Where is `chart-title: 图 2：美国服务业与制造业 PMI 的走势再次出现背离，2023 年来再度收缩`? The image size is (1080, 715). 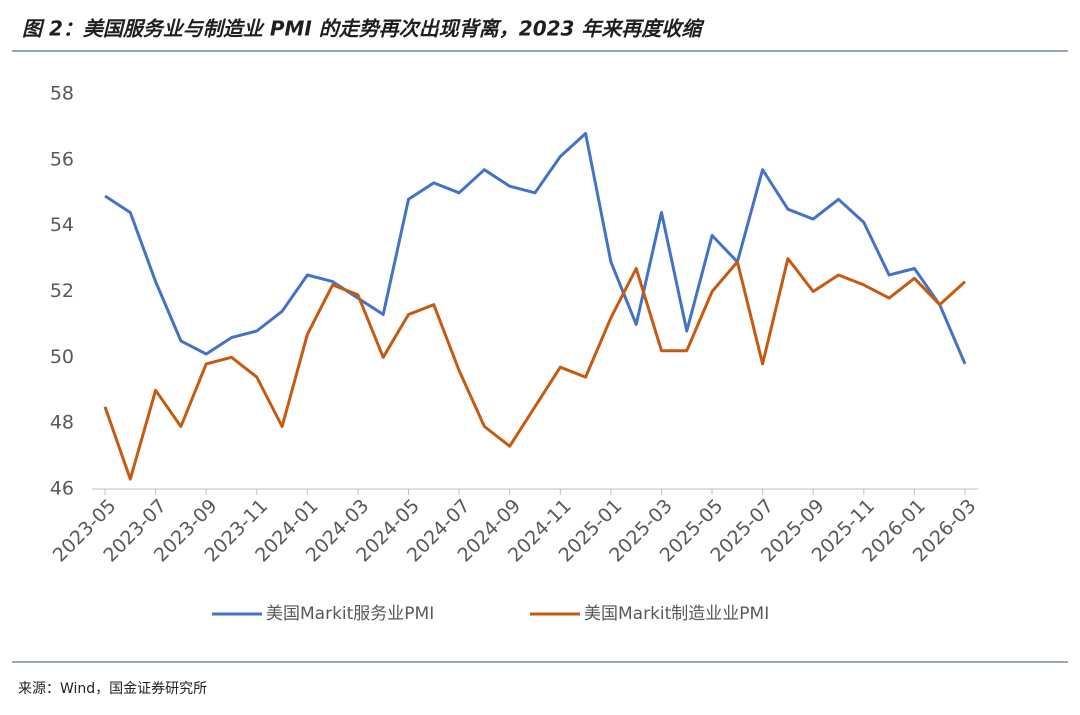 chart-title: 图 2：美国服务业与制造业 PMI 的走势再次出现背离，2023 年来再度收缩 is located at coordinates (363, 29).